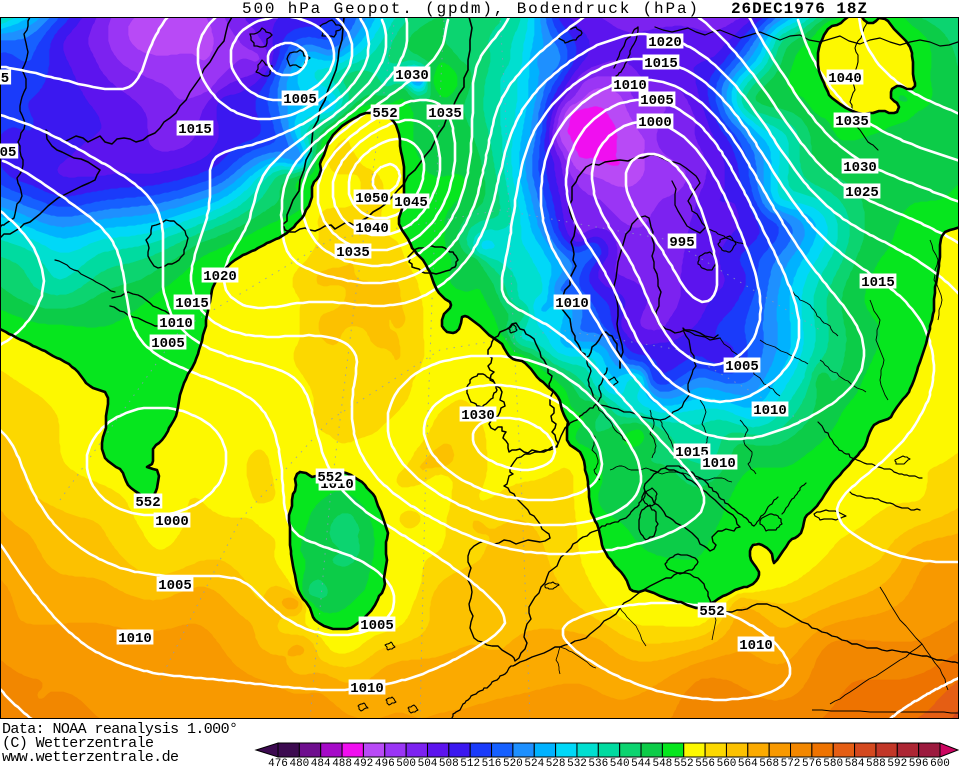 The height and width of the screenshot is (775, 959). I want to click on svg-text: 05, so click(8, 153).